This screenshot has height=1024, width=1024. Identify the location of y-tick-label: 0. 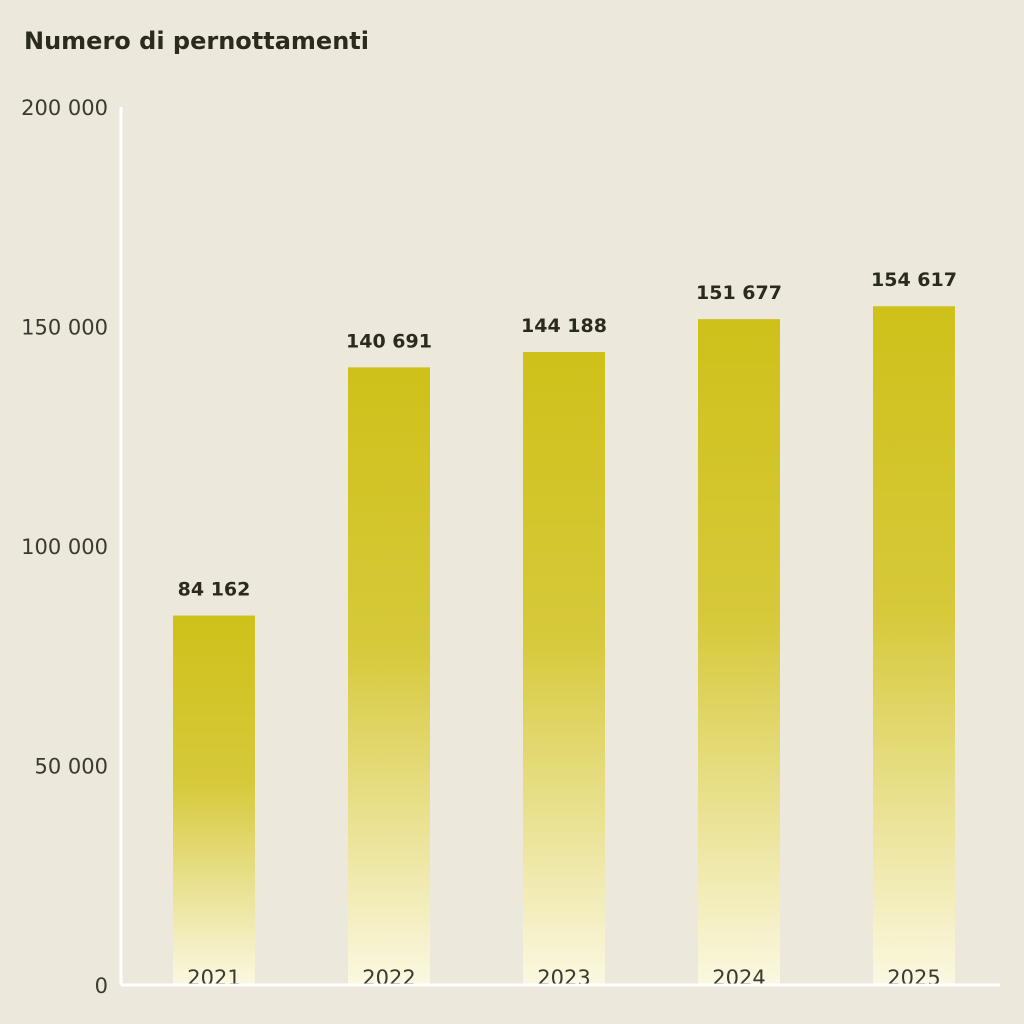
(101, 986).